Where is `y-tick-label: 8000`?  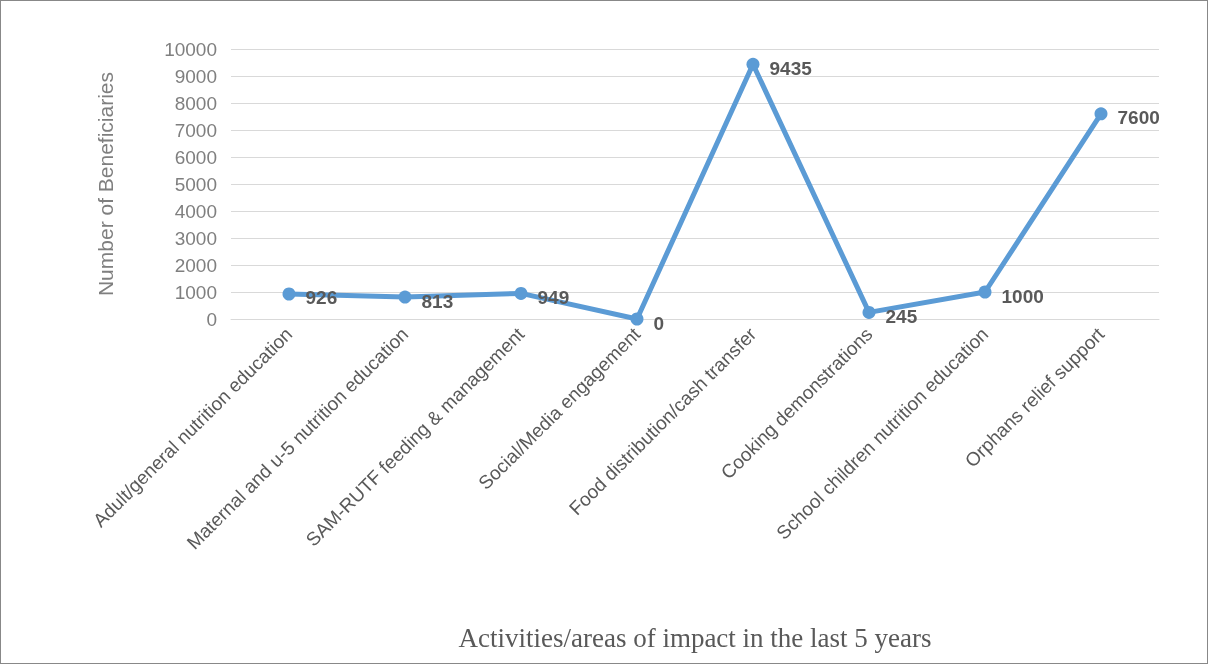 y-tick-label: 8000 is located at coordinates (195, 103).